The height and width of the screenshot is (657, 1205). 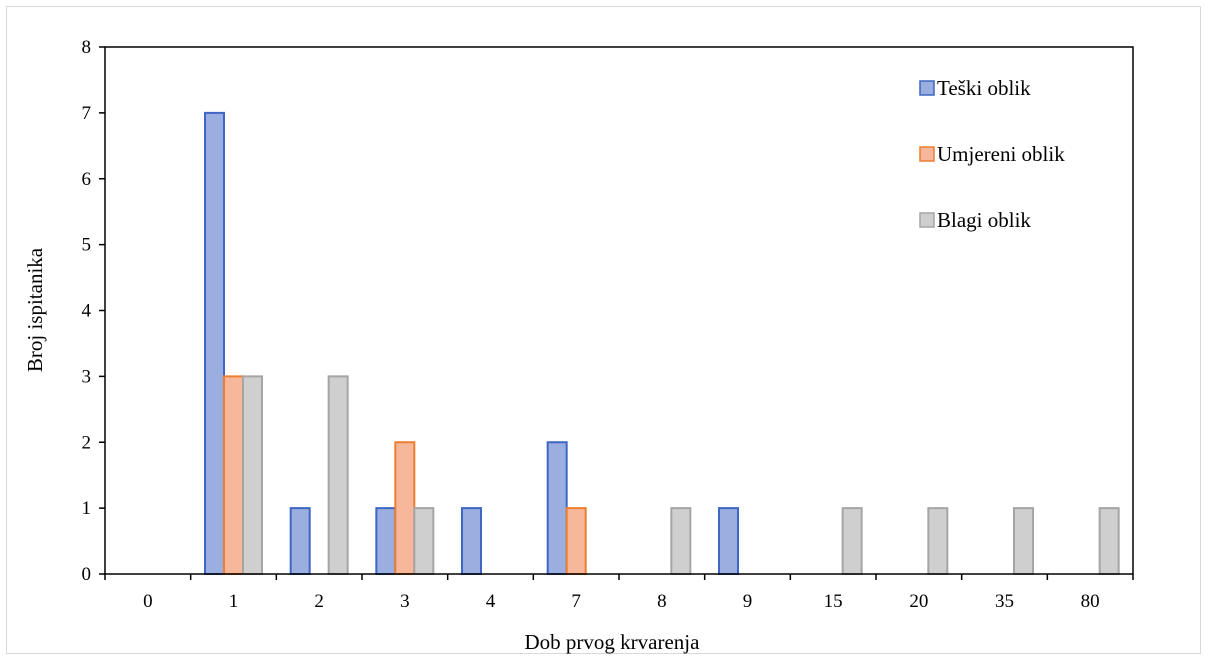 What do you see at coordinates (148, 601) in the screenshot?
I see `x-tick-label: 0` at bounding box center [148, 601].